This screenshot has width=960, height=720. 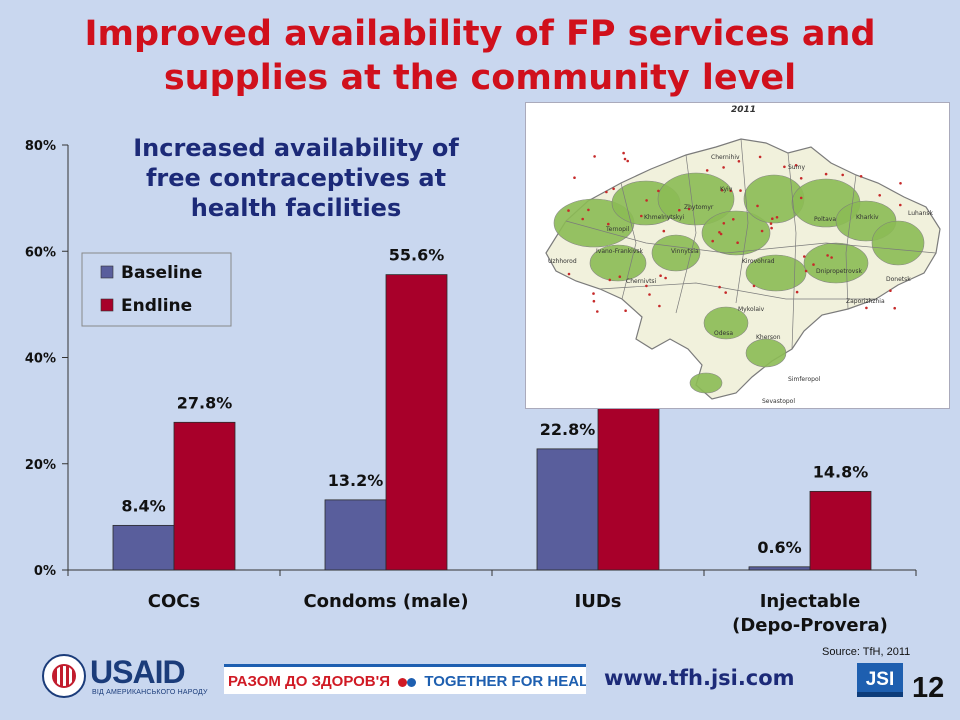 What do you see at coordinates (40, 359) in the screenshot?
I see `y-tick-label: 40%` at bounding box center [40, 359].